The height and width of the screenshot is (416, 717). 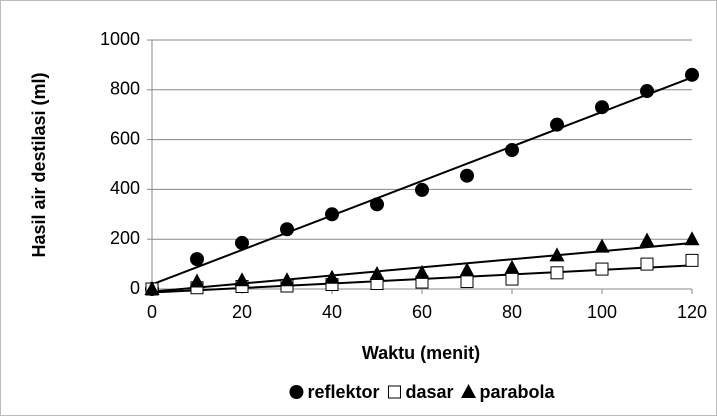 What do you see at coordinates (39, 164) in the screenshot?
I see `y-axis-label: Hasil air destilasi (ml)` at bounding box center [39, 164].